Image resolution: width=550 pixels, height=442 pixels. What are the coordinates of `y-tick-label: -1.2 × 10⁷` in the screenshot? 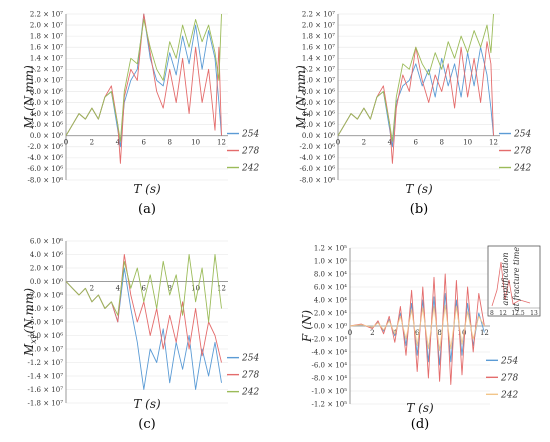 It's located at (45, 363).